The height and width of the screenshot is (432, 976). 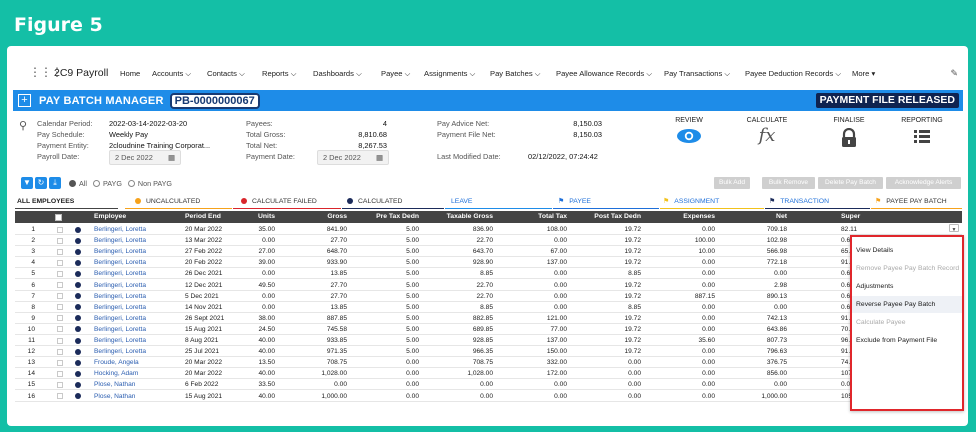 I want to click on app-launcher-icon: ⋮⋮⋮, so click(x=46, y=72).